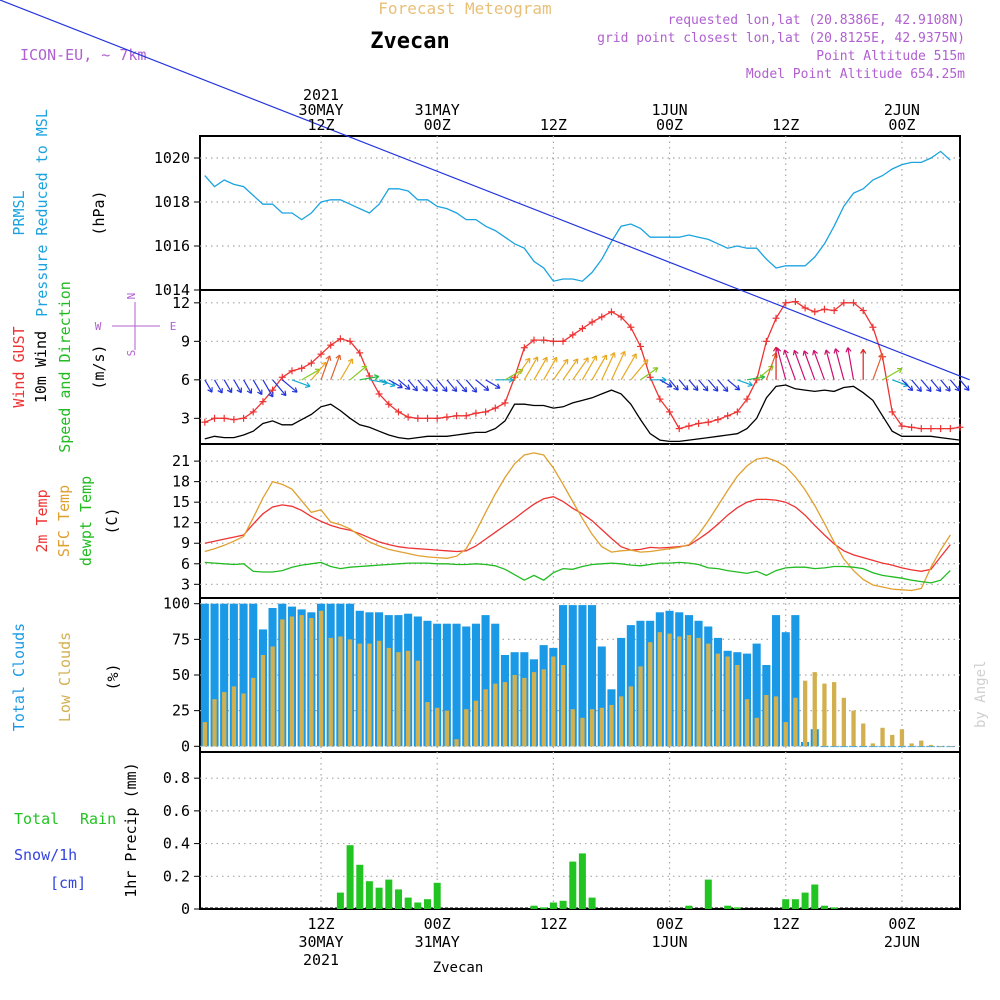 This screenshot has height=1000, width=1000. Describe the element at coordinates (890, 56) in the screenshot. I see `point-altitude: Point Altitude 515m` at that location.